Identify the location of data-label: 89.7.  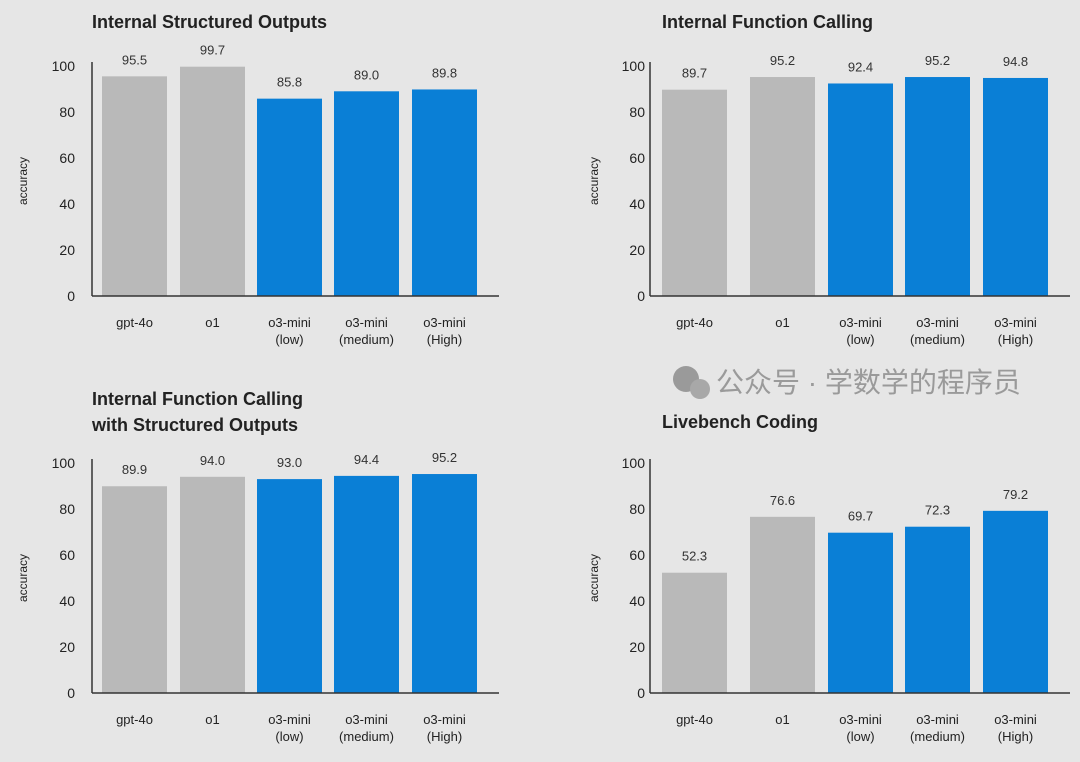
(694, 73).